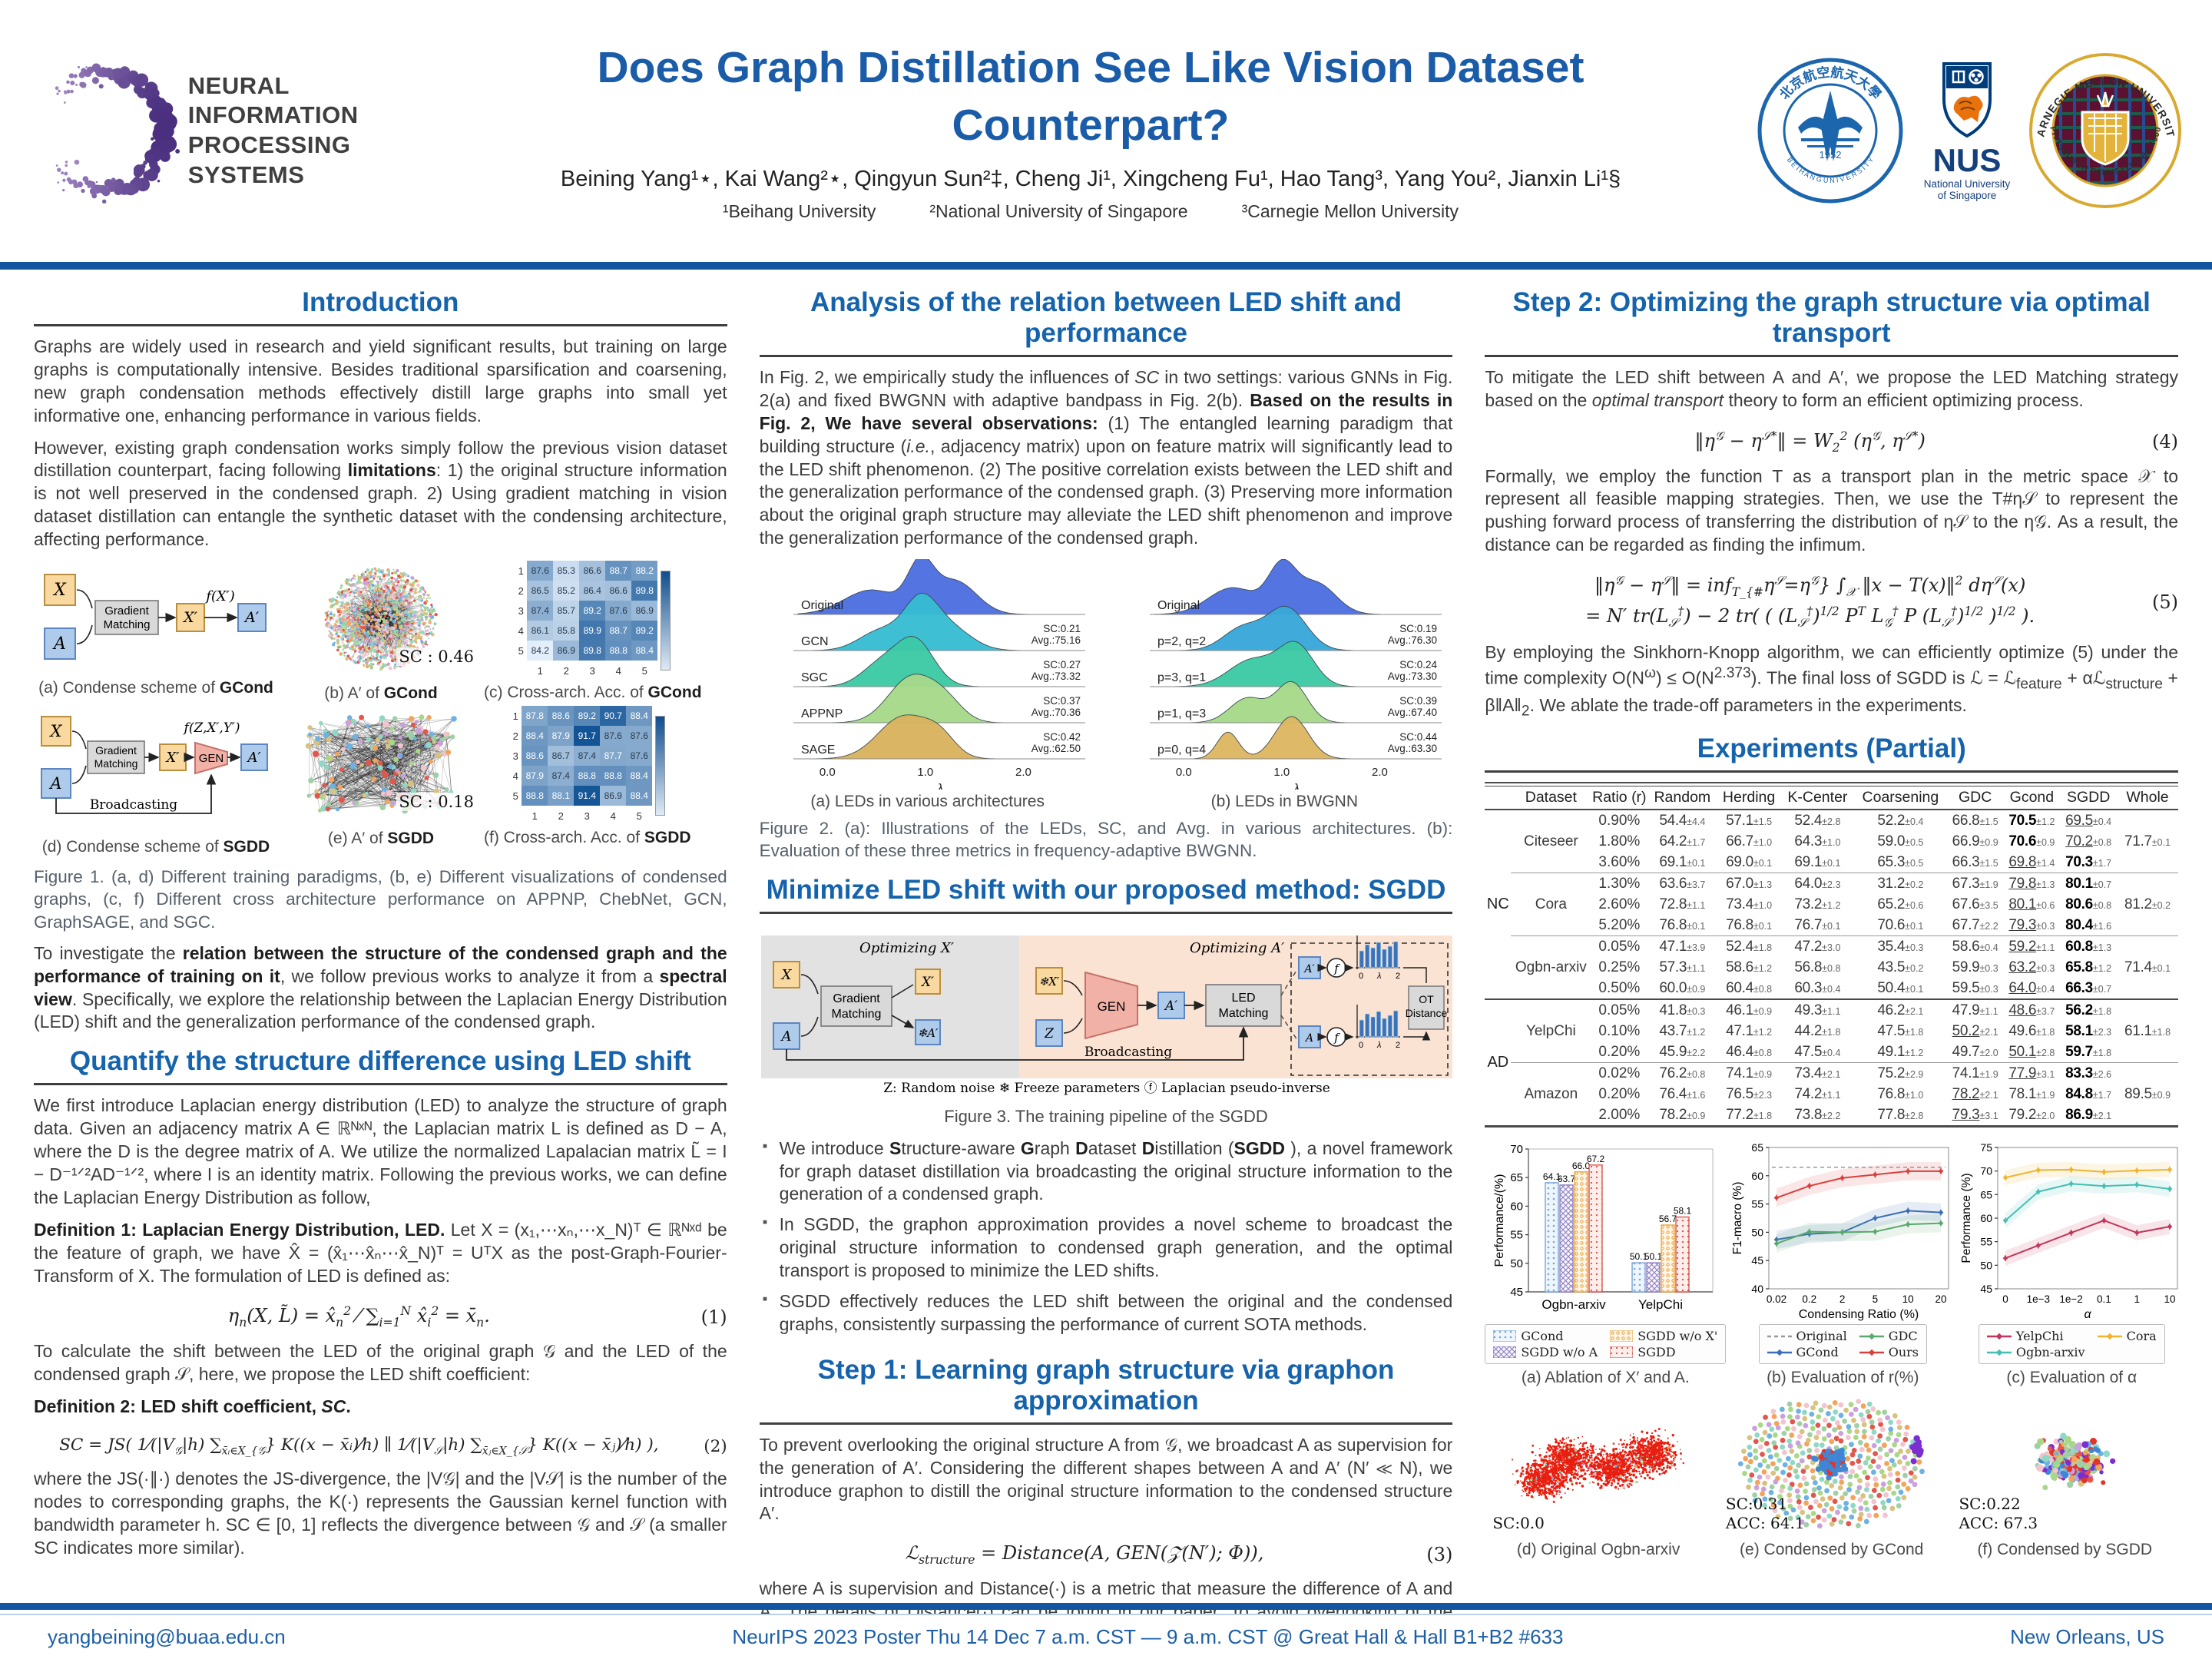 The width and height of the screenshot is (2212, 1659). I want to click on legend-item: Original, so click(1807, 1336).